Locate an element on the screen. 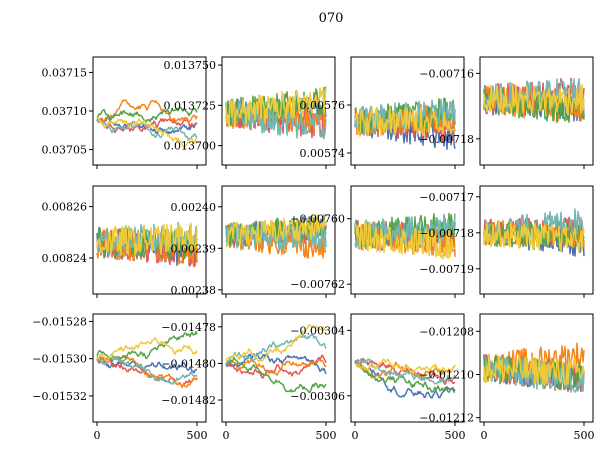  y-tick-label: −0.00717 is located at coordinates (446, 197).